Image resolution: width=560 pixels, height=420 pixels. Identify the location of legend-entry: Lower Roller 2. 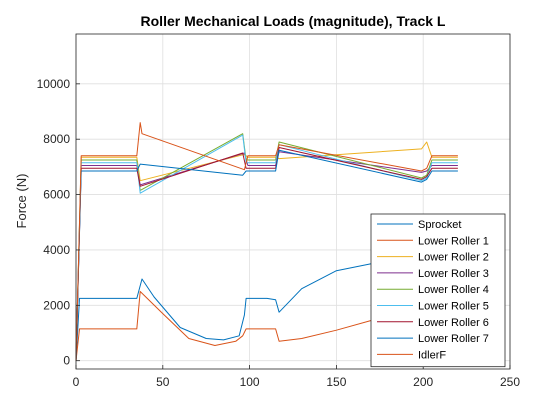
(453, 258).